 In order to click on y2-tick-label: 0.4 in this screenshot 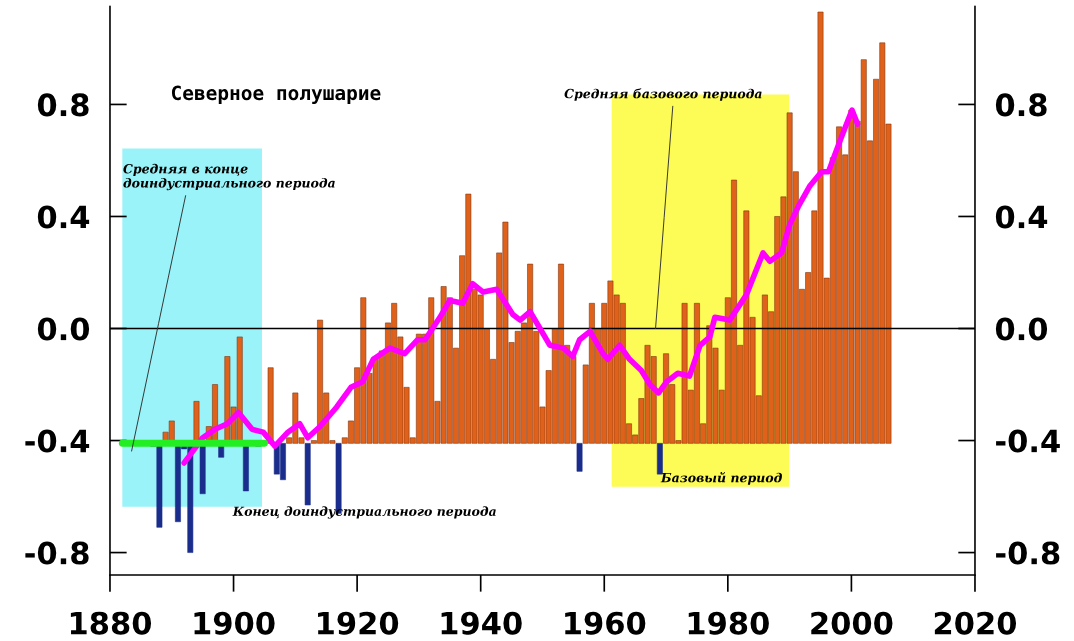, I will do `click(1021, 217)`.